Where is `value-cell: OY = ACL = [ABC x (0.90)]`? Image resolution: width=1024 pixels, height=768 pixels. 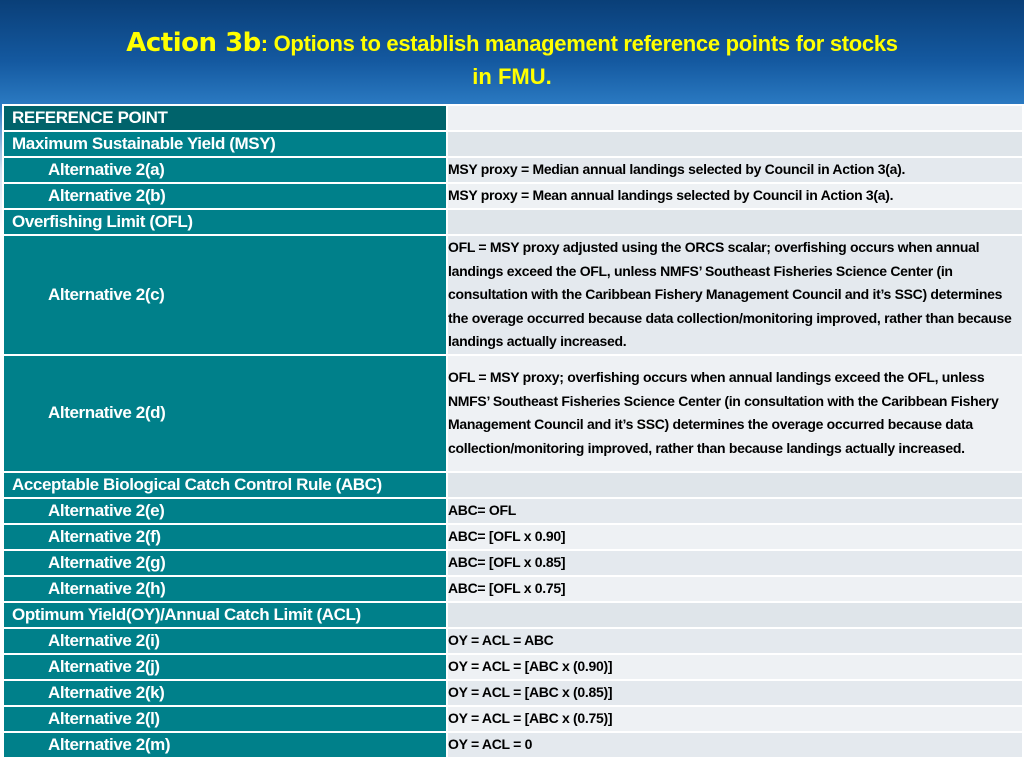
value-cell: OY = ACL = [ABC x (0.90)] is located at coordinates (735, 666).